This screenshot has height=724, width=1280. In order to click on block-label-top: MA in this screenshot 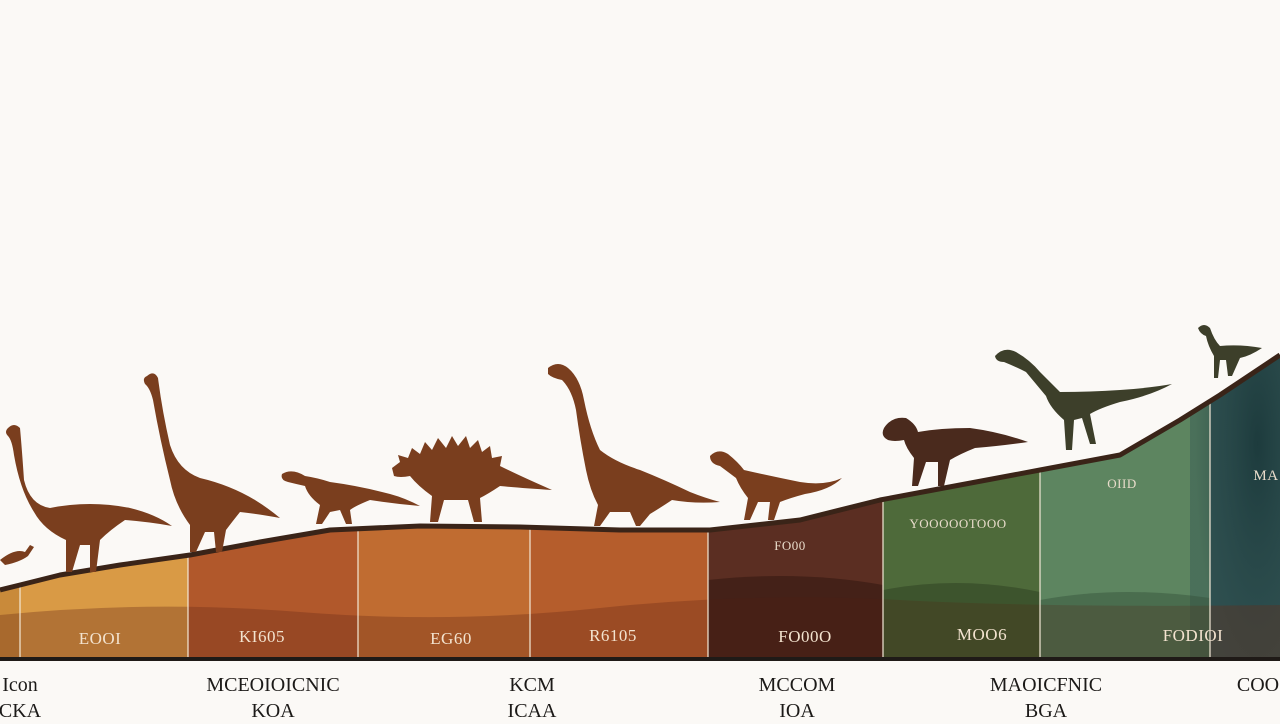, I will do `click(1266, 476)`.